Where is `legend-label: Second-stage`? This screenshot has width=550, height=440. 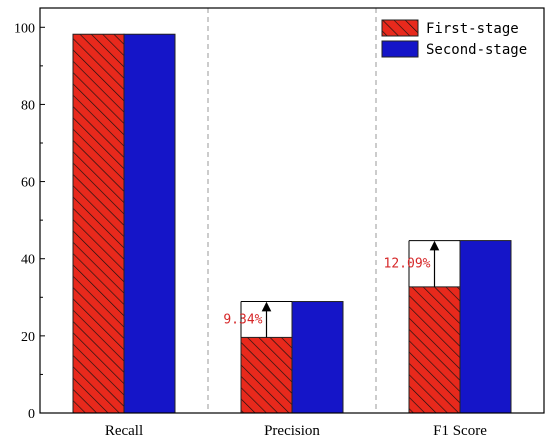 legend-label: Second-stage is located at coordinates (476, 50).